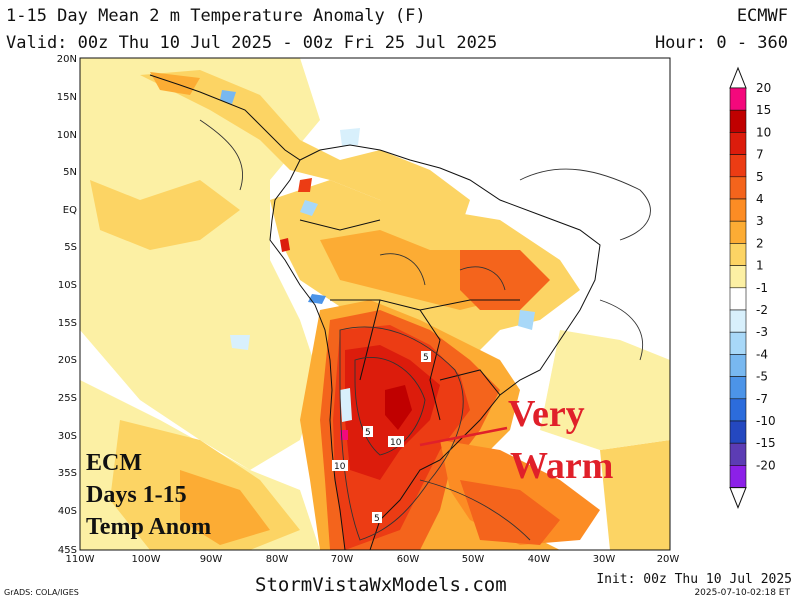 Image resolution: width=800 pixels, height=600 pixels. Describe the element at coordinates (516, 440) in the screenshot. I see `annotation-very-warm: Very Warm` at that location.